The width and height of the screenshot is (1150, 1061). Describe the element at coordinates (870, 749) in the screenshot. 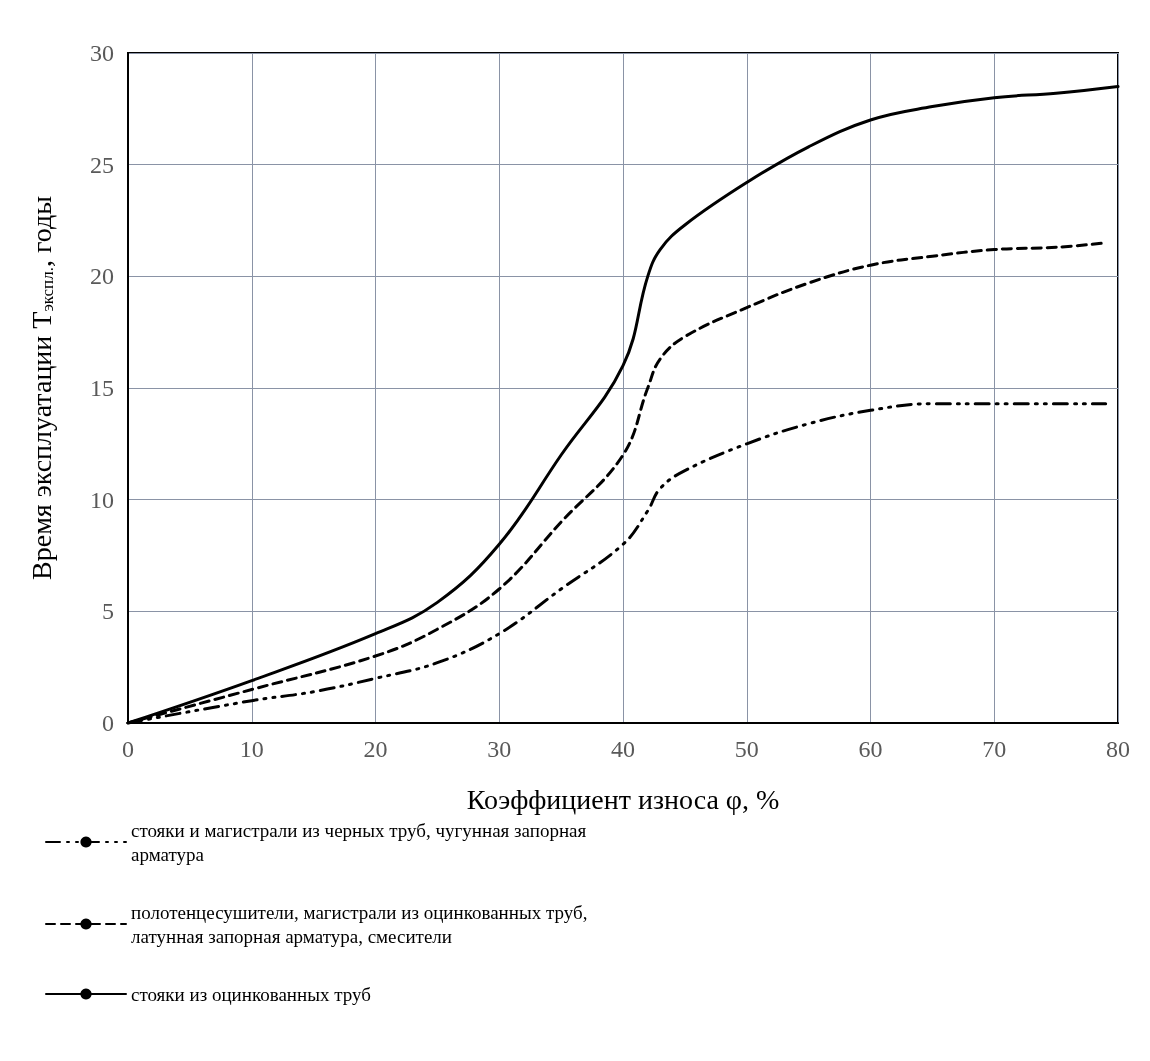

I see `x-tick-label: 60` at that location.